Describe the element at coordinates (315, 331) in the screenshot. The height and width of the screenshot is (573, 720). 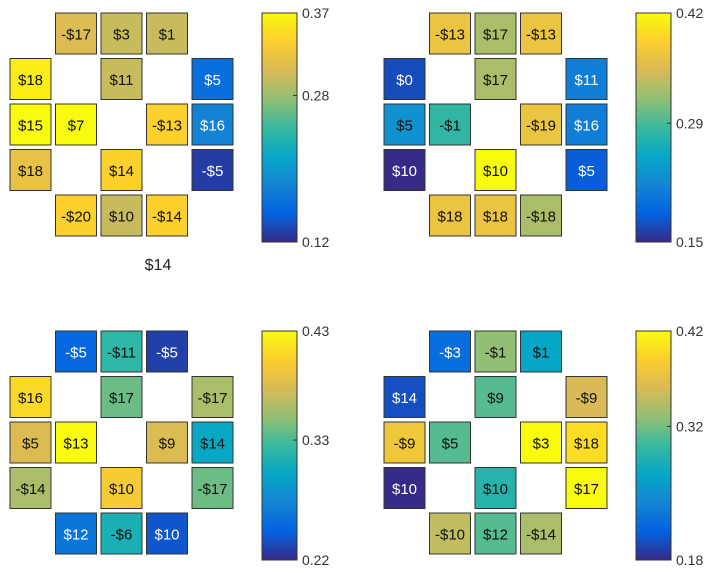
I see `colorbar-tick-label: 0.43` at that location.